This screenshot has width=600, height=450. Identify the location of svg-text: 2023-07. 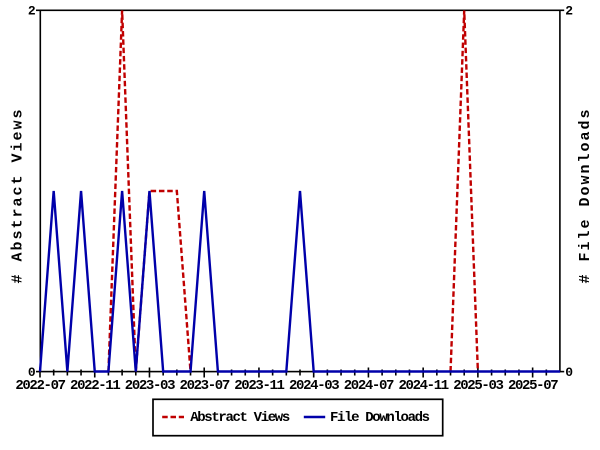
(205, 386).